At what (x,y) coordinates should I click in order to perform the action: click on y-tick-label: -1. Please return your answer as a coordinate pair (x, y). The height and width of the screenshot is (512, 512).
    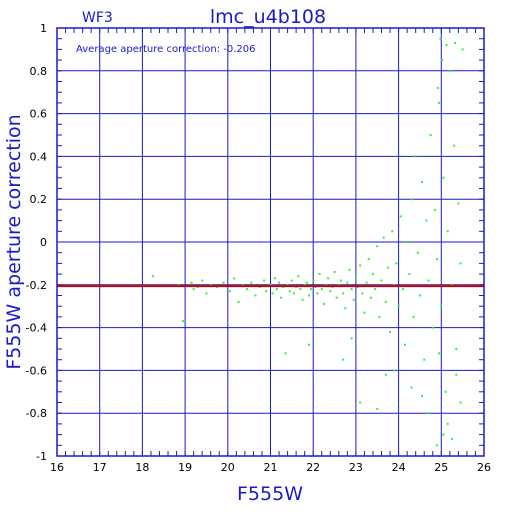
    Looking at the image, I should click on (41, 456).